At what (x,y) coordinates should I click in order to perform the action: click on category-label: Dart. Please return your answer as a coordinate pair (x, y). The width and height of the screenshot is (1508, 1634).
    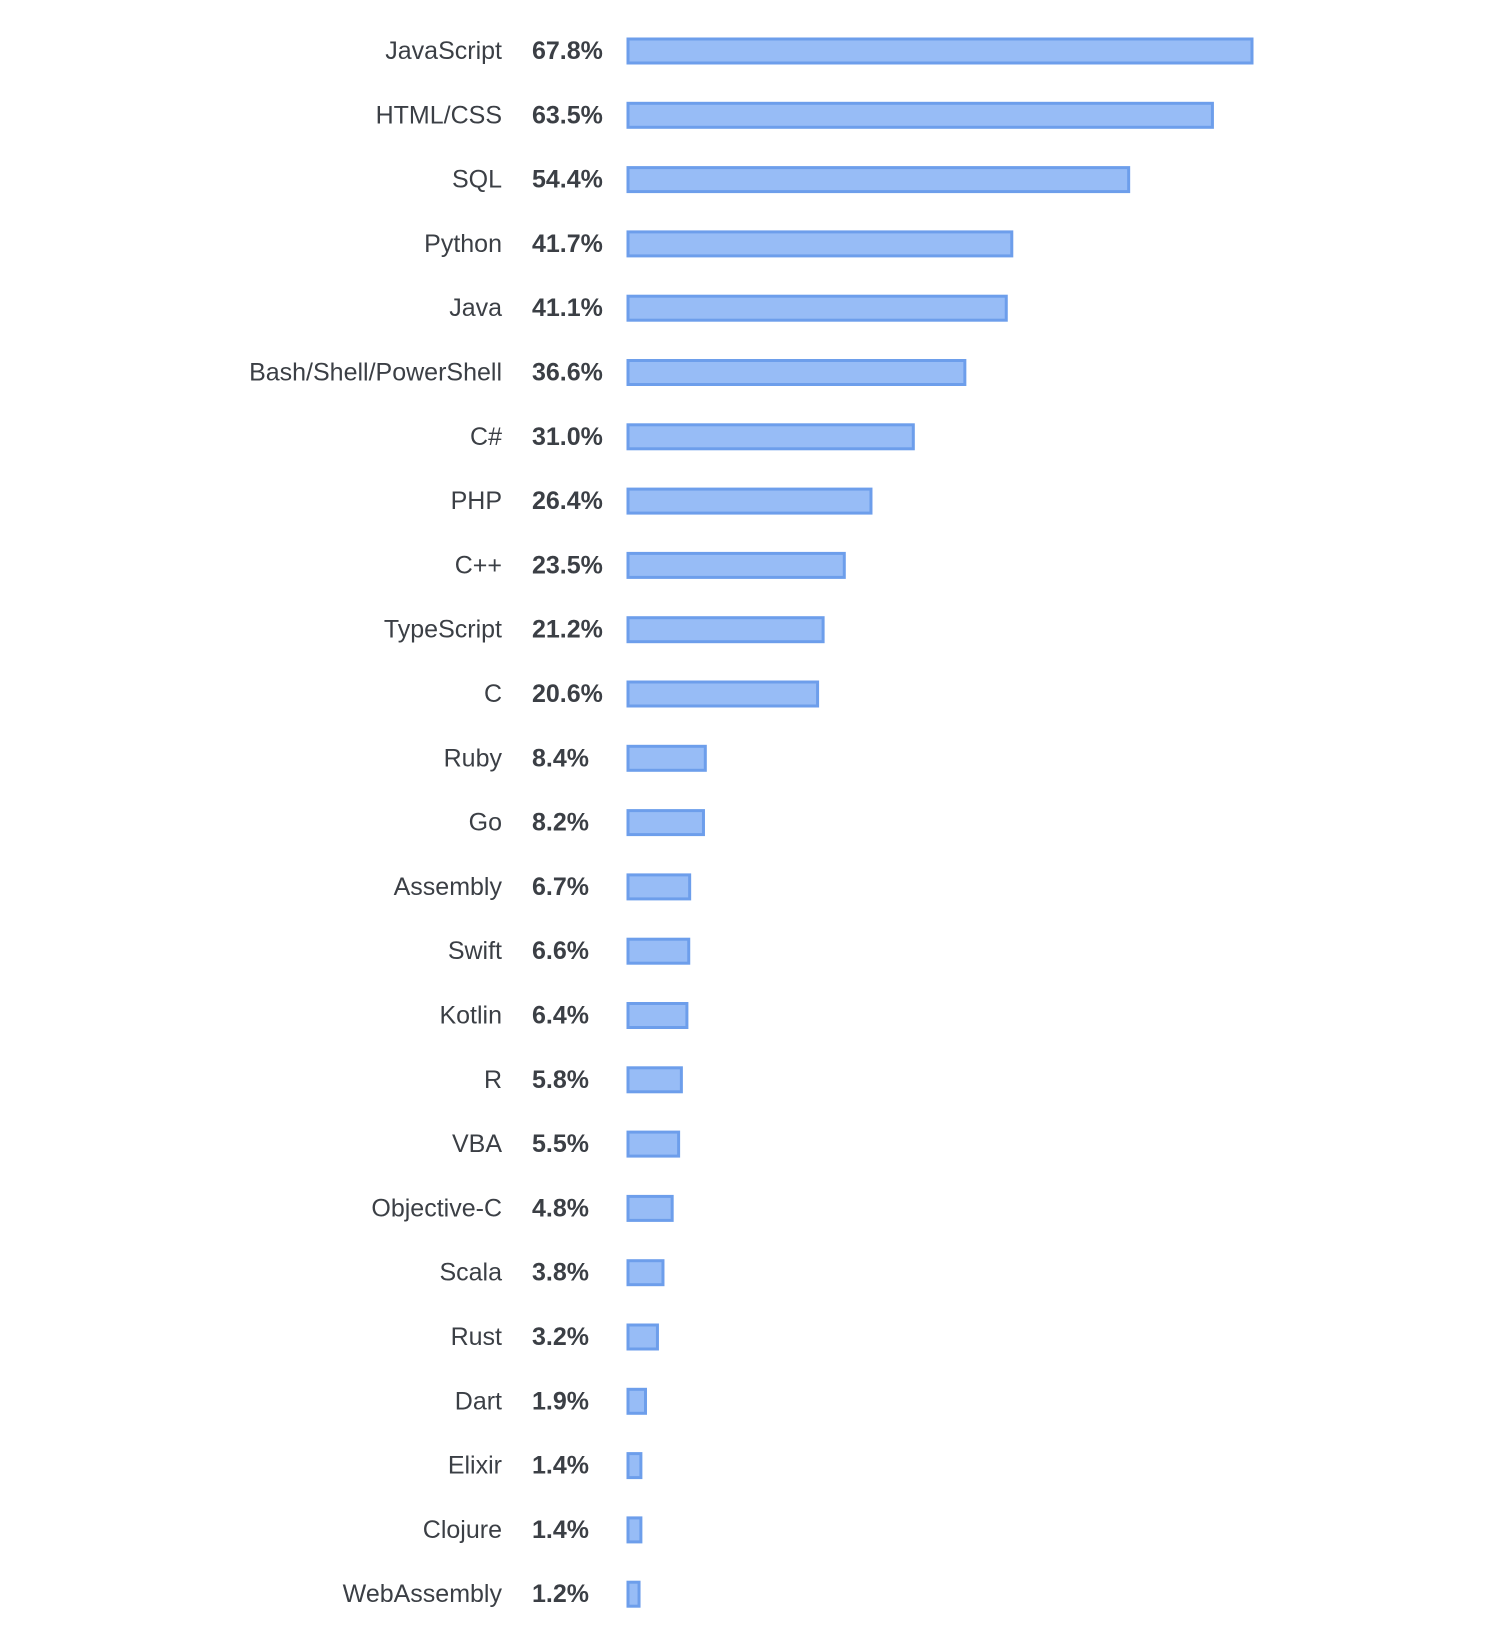
    Looking at the image, I should click on (478, 1401).